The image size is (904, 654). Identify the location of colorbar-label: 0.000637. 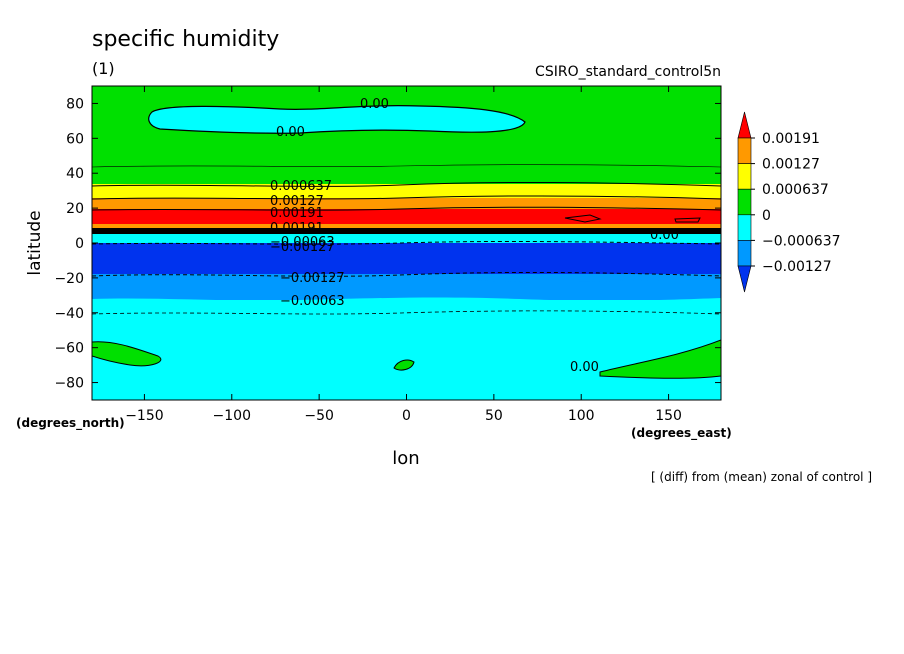
(795, 190).